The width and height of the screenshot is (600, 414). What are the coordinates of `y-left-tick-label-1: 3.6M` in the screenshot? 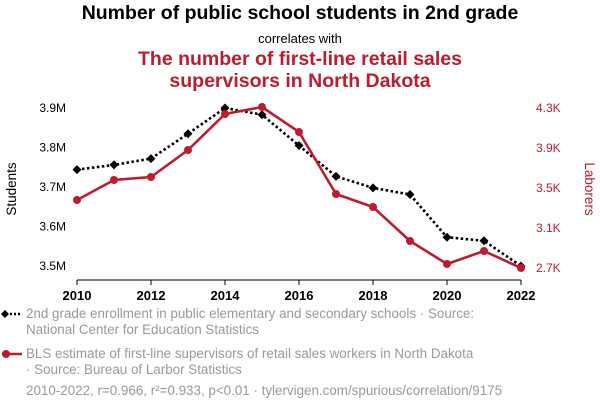 It's located at (52, 227).